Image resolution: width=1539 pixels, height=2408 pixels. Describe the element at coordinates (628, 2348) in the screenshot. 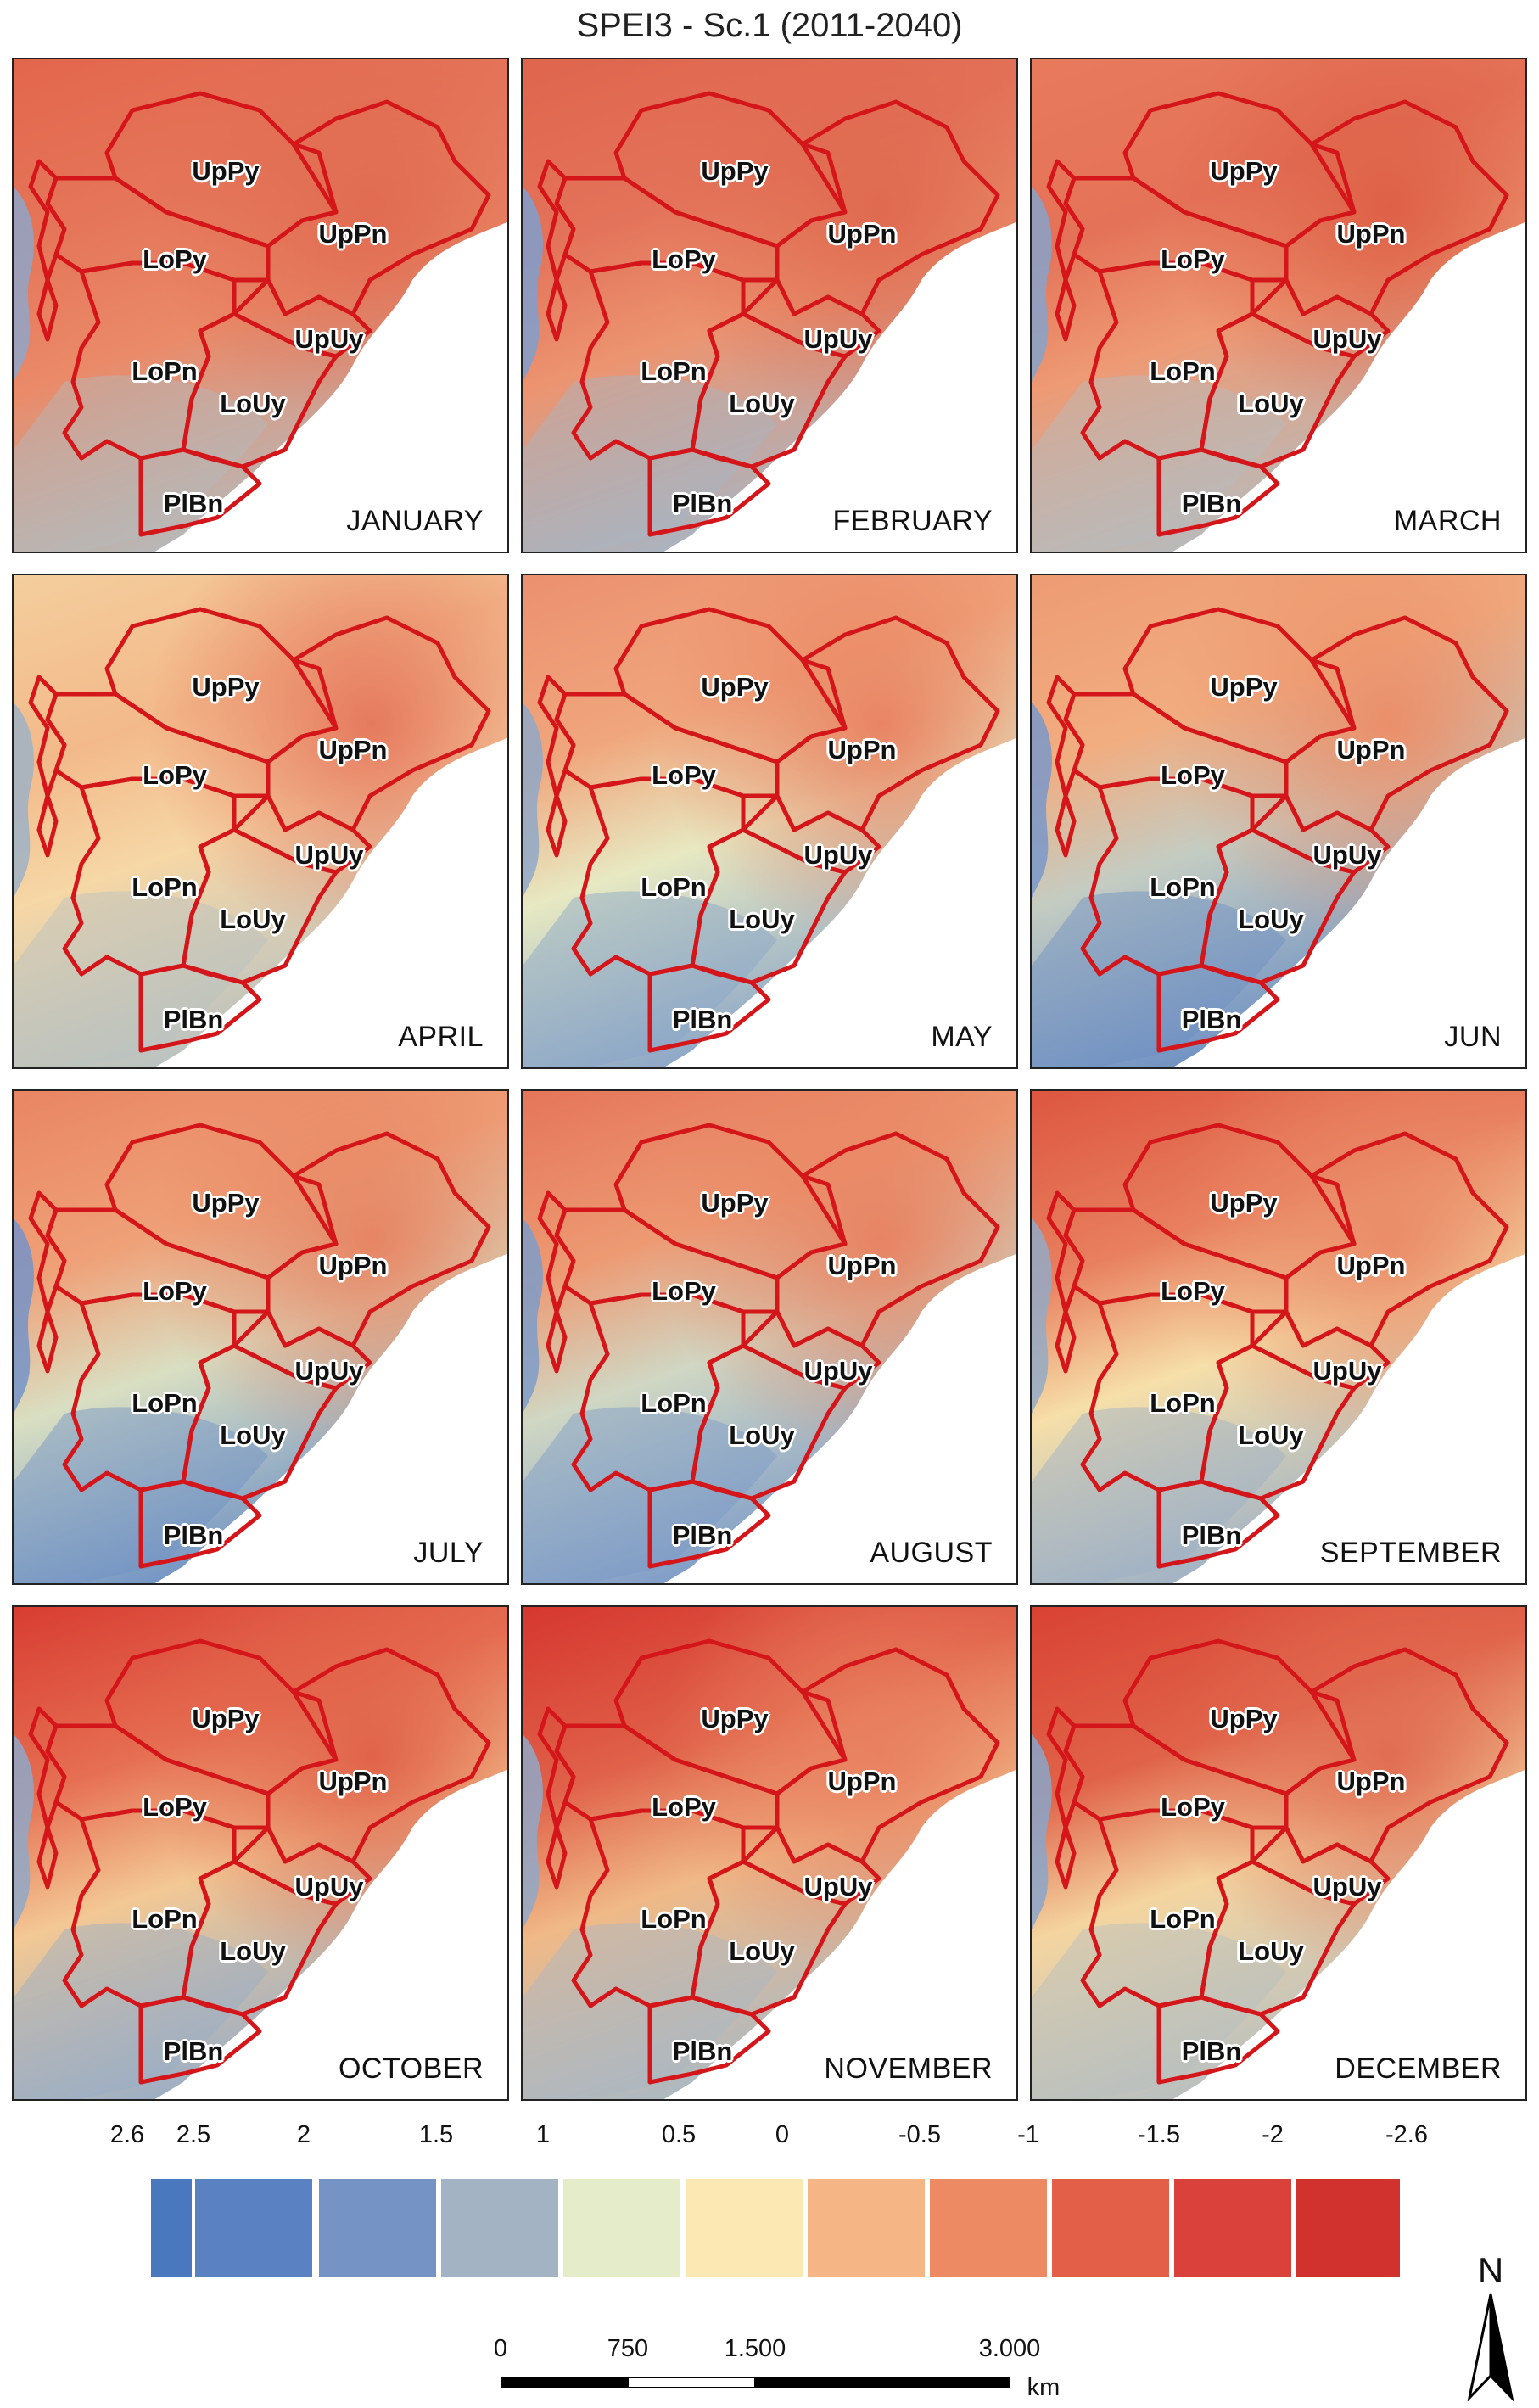

I see `scale-label-750: 750` at that location.